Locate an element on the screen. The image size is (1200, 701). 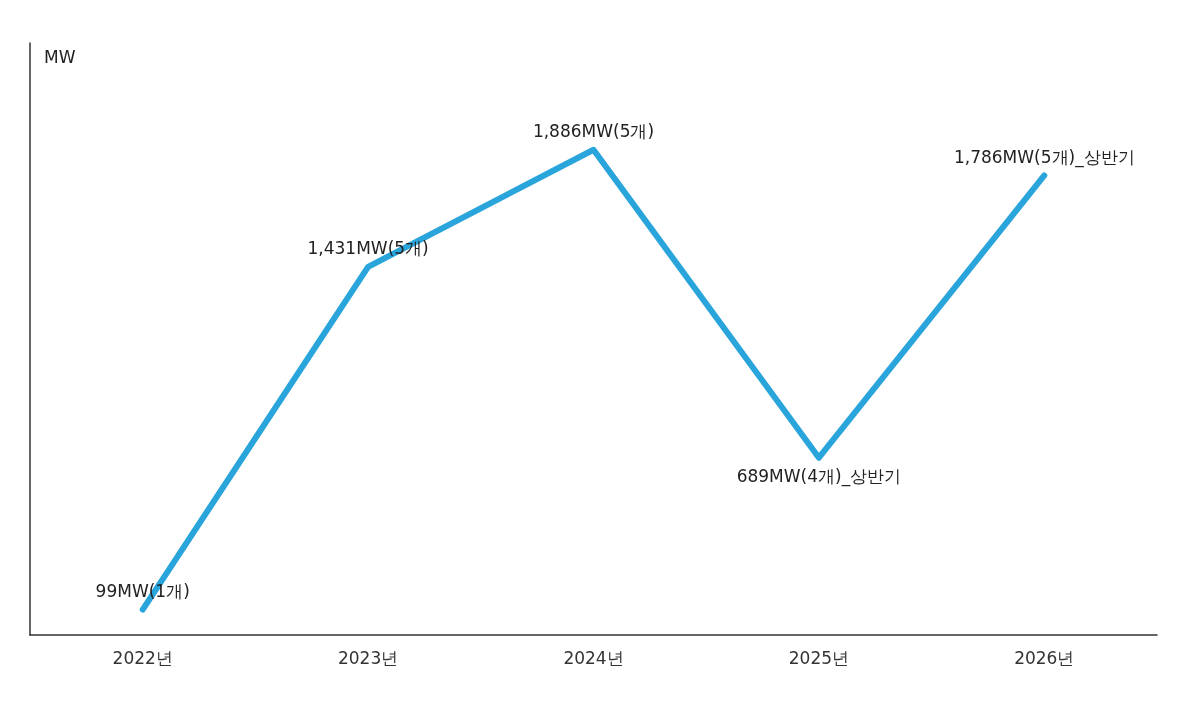
x-tick-label: 2026년 is located at coordinates (1044, 657).